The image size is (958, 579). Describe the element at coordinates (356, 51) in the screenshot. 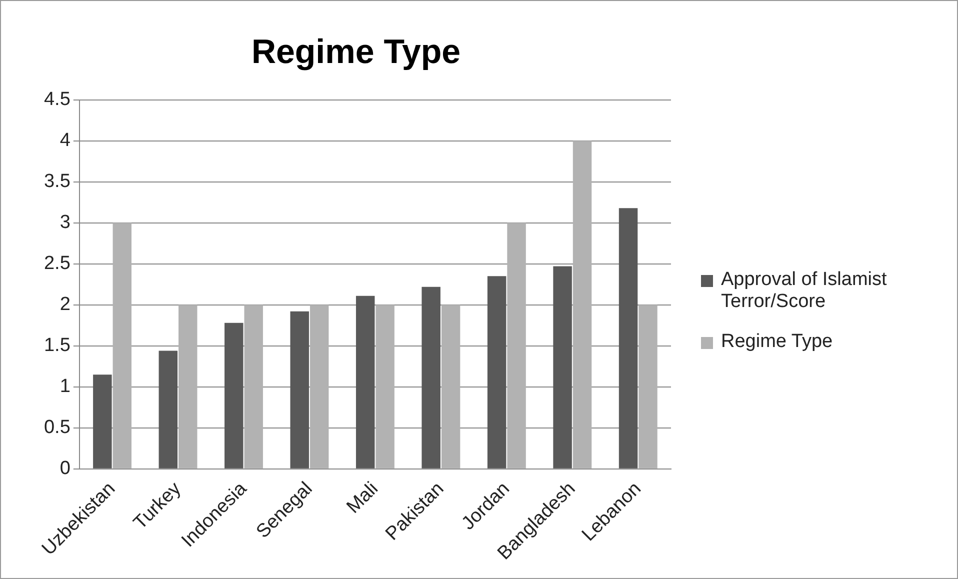

I see `chart-title: Regime Type` at that location.